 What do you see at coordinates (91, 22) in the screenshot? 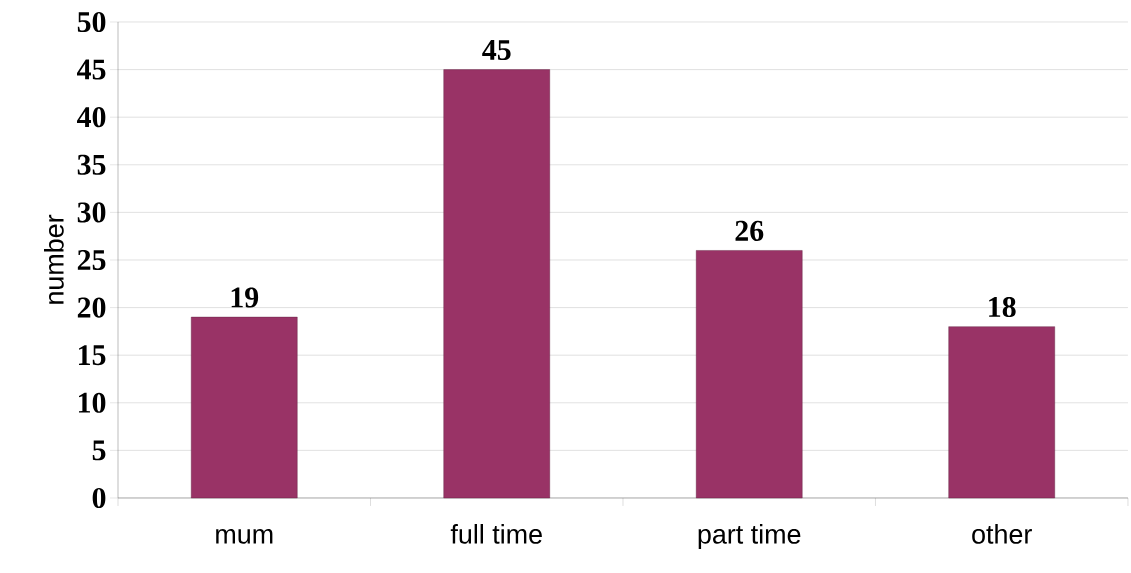
I see `y-tick-label: 50` at bounding box center [91, 22].